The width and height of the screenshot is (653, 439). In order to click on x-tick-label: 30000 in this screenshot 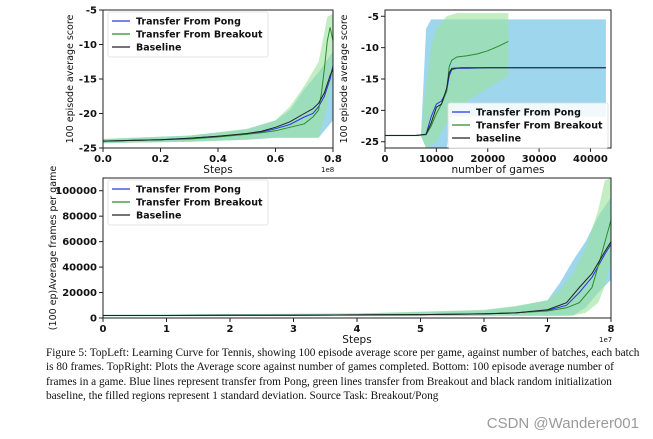, I will do `click(539, 159)`.